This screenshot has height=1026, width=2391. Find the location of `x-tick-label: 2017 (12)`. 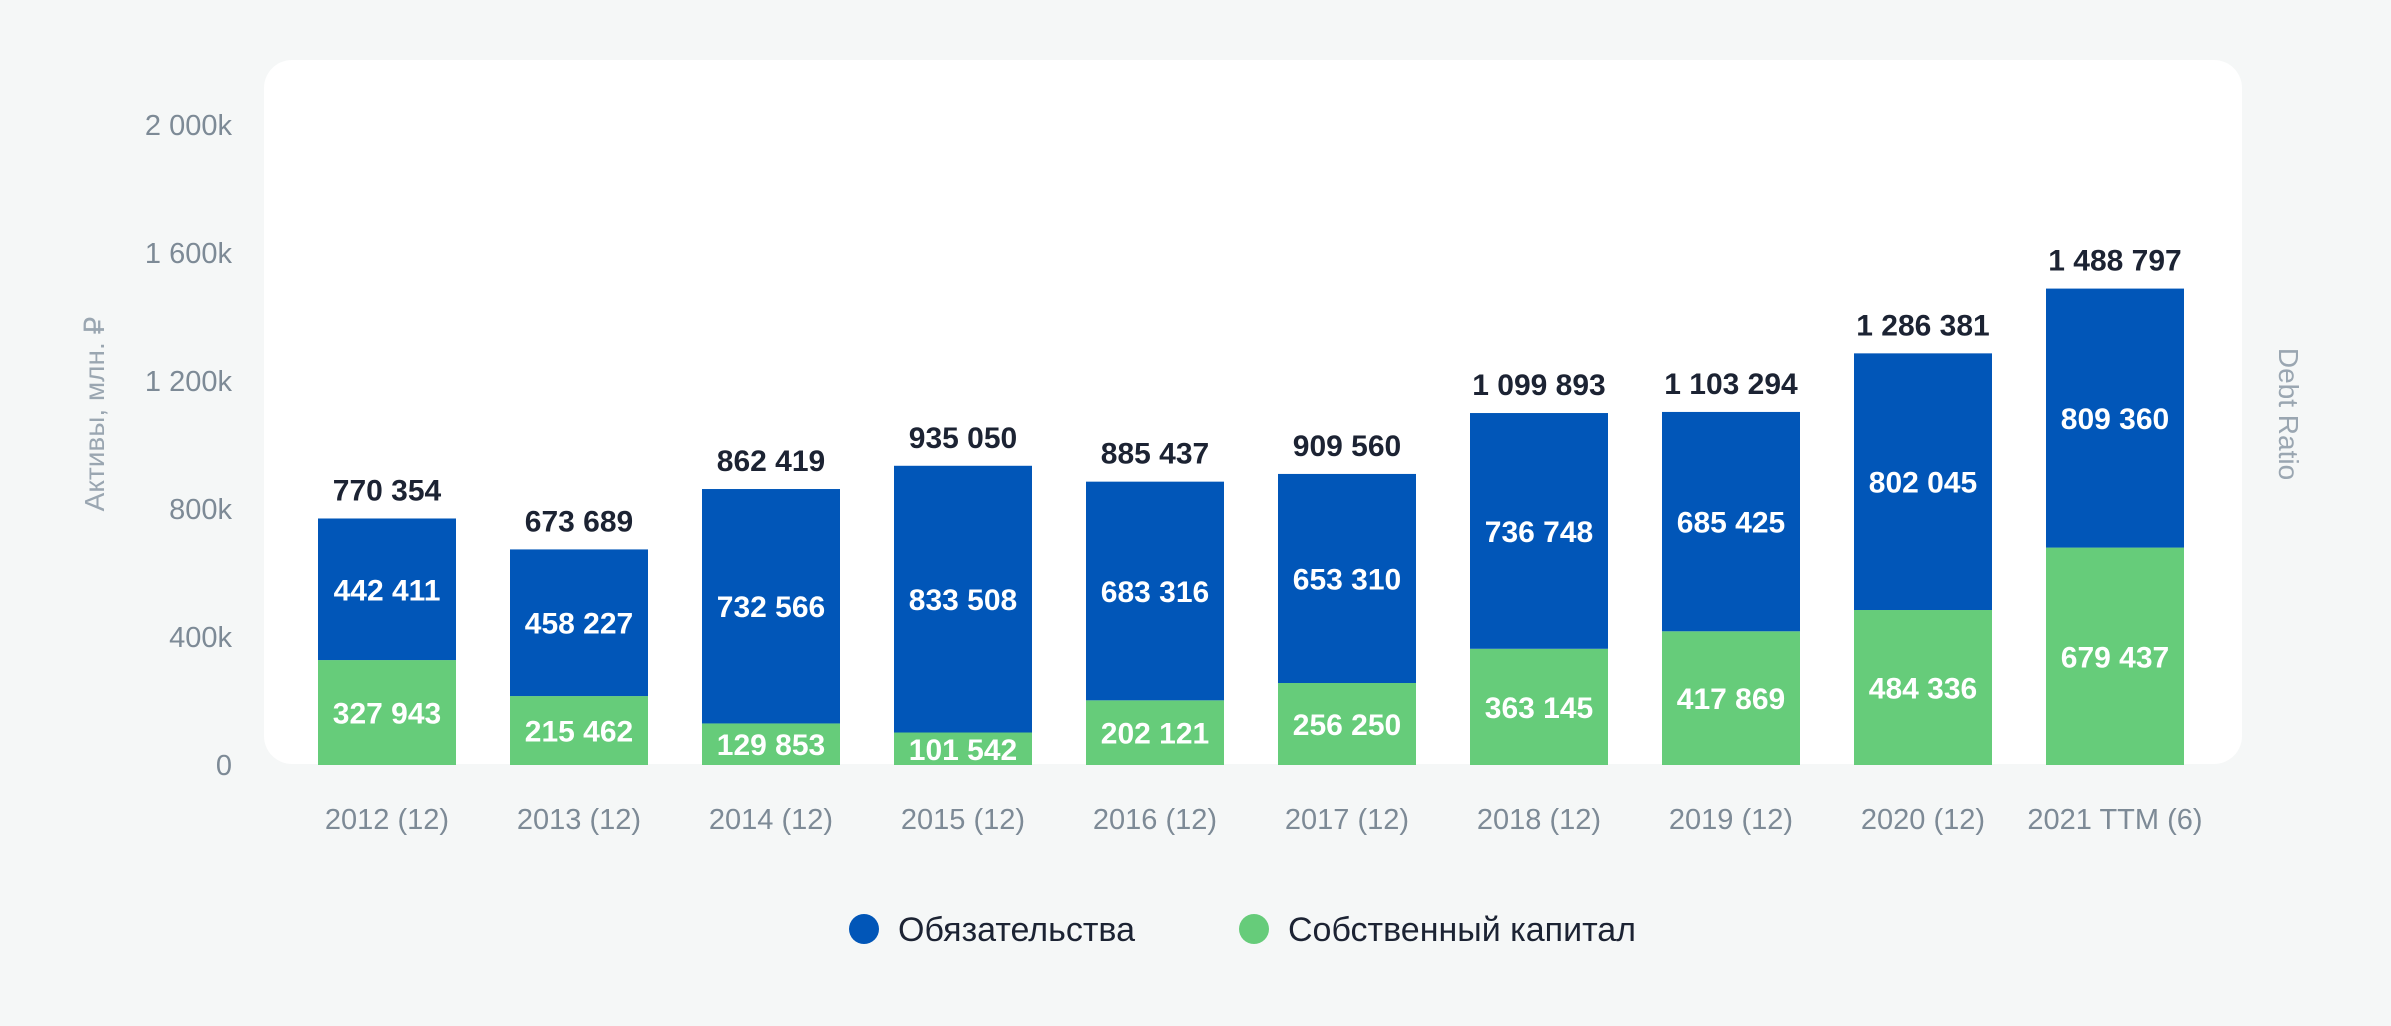

x-tick-label: 2017 (12) is located at coordinates (1347, 820).